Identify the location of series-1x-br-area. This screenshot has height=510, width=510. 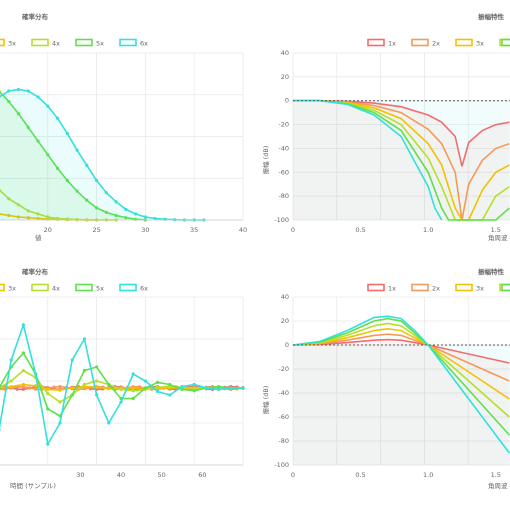
(401, 402).